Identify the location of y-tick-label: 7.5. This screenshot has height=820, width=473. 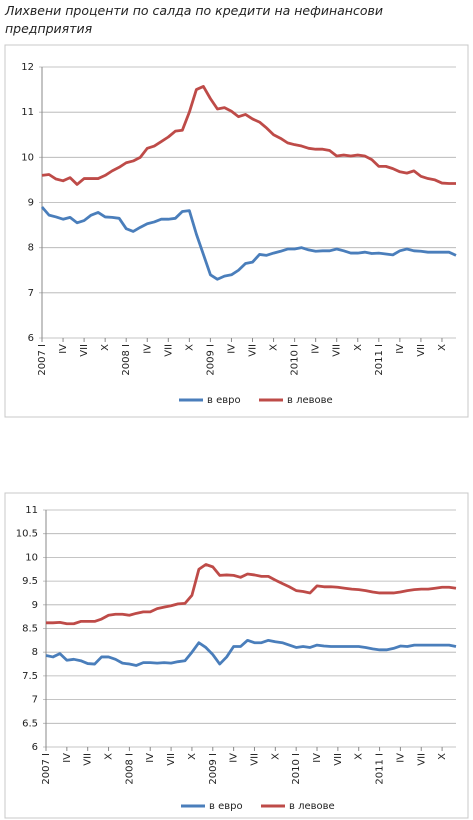
(30, 676).